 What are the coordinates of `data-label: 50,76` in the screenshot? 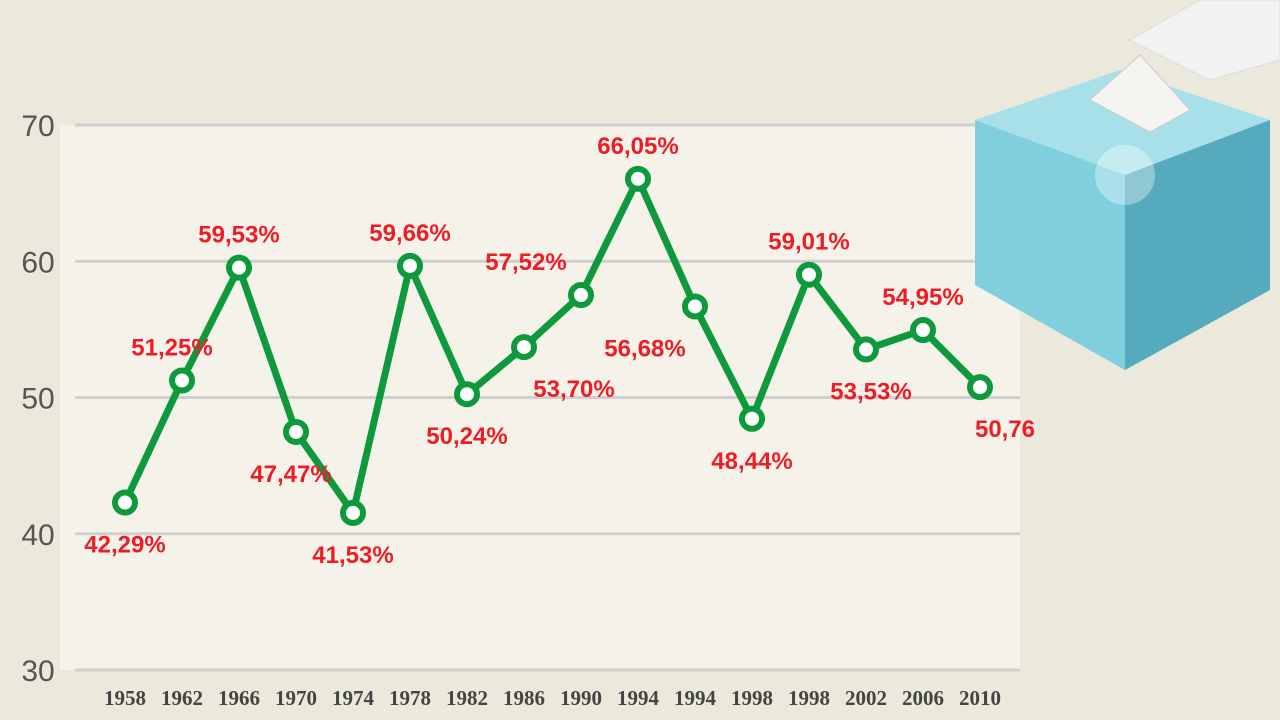 It's located at (1005, 429).